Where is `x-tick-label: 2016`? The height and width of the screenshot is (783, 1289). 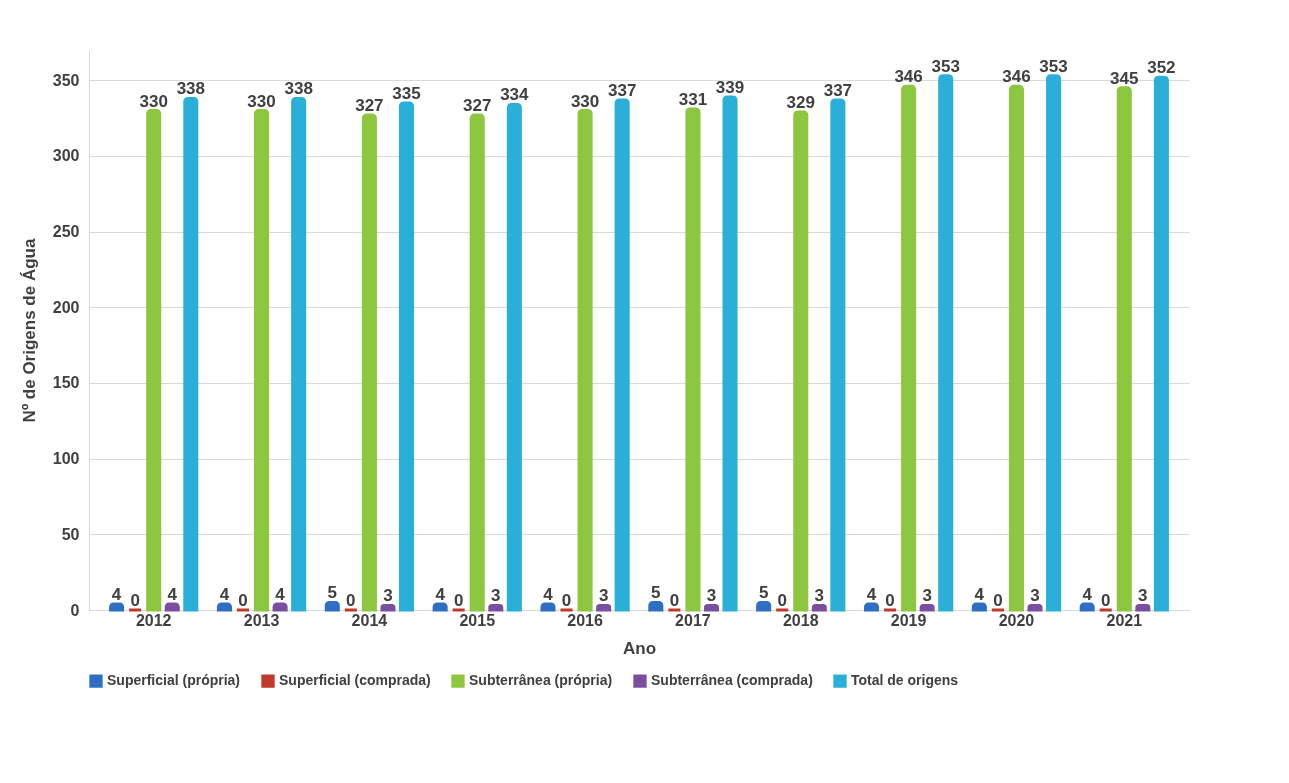
x-tick-label: 2016 is located at coordinates (585, 620).